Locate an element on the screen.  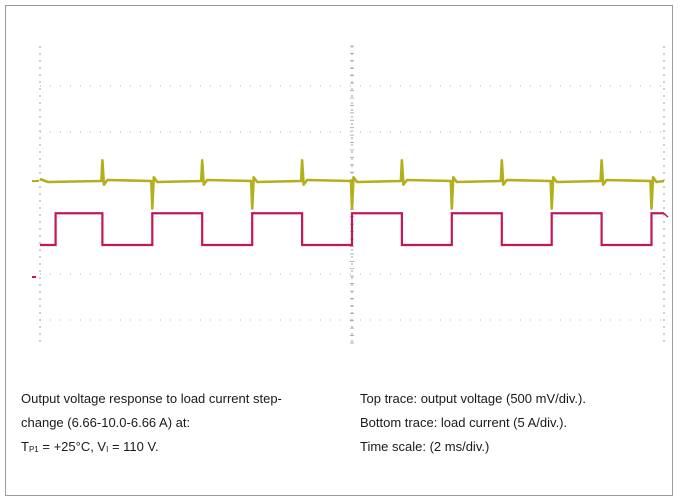
caption-top-trace: Top trace: output voltage (500 mV/div.). is located at coordinates (473, 398).